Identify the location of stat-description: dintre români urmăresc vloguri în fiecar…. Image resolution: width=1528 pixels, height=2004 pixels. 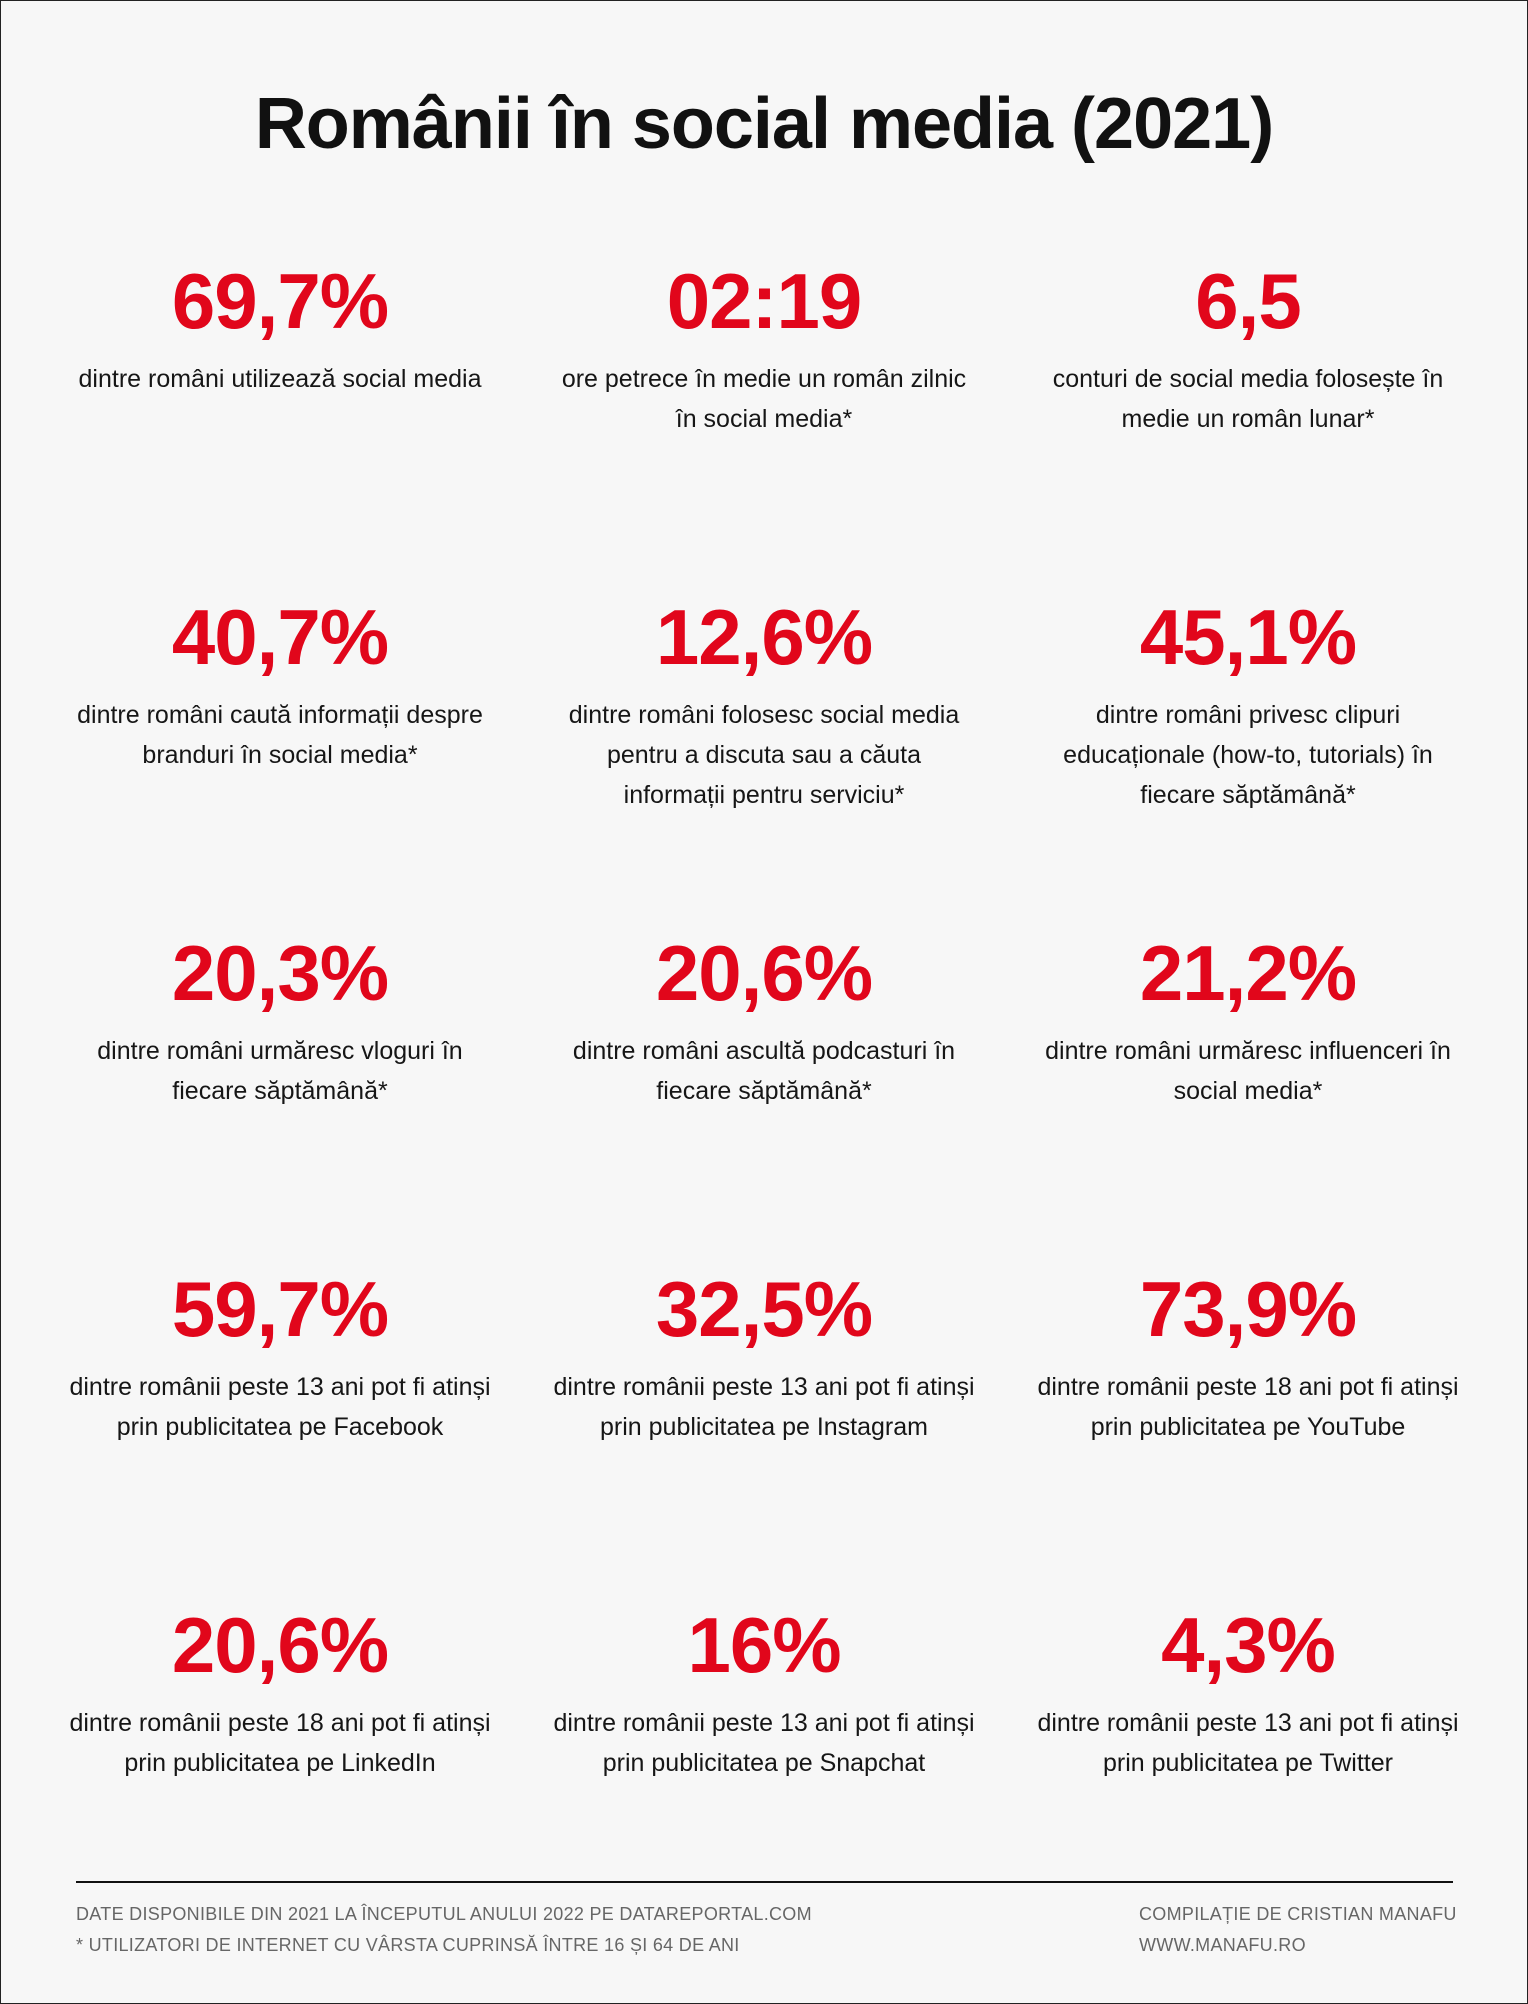
(280, 1071).